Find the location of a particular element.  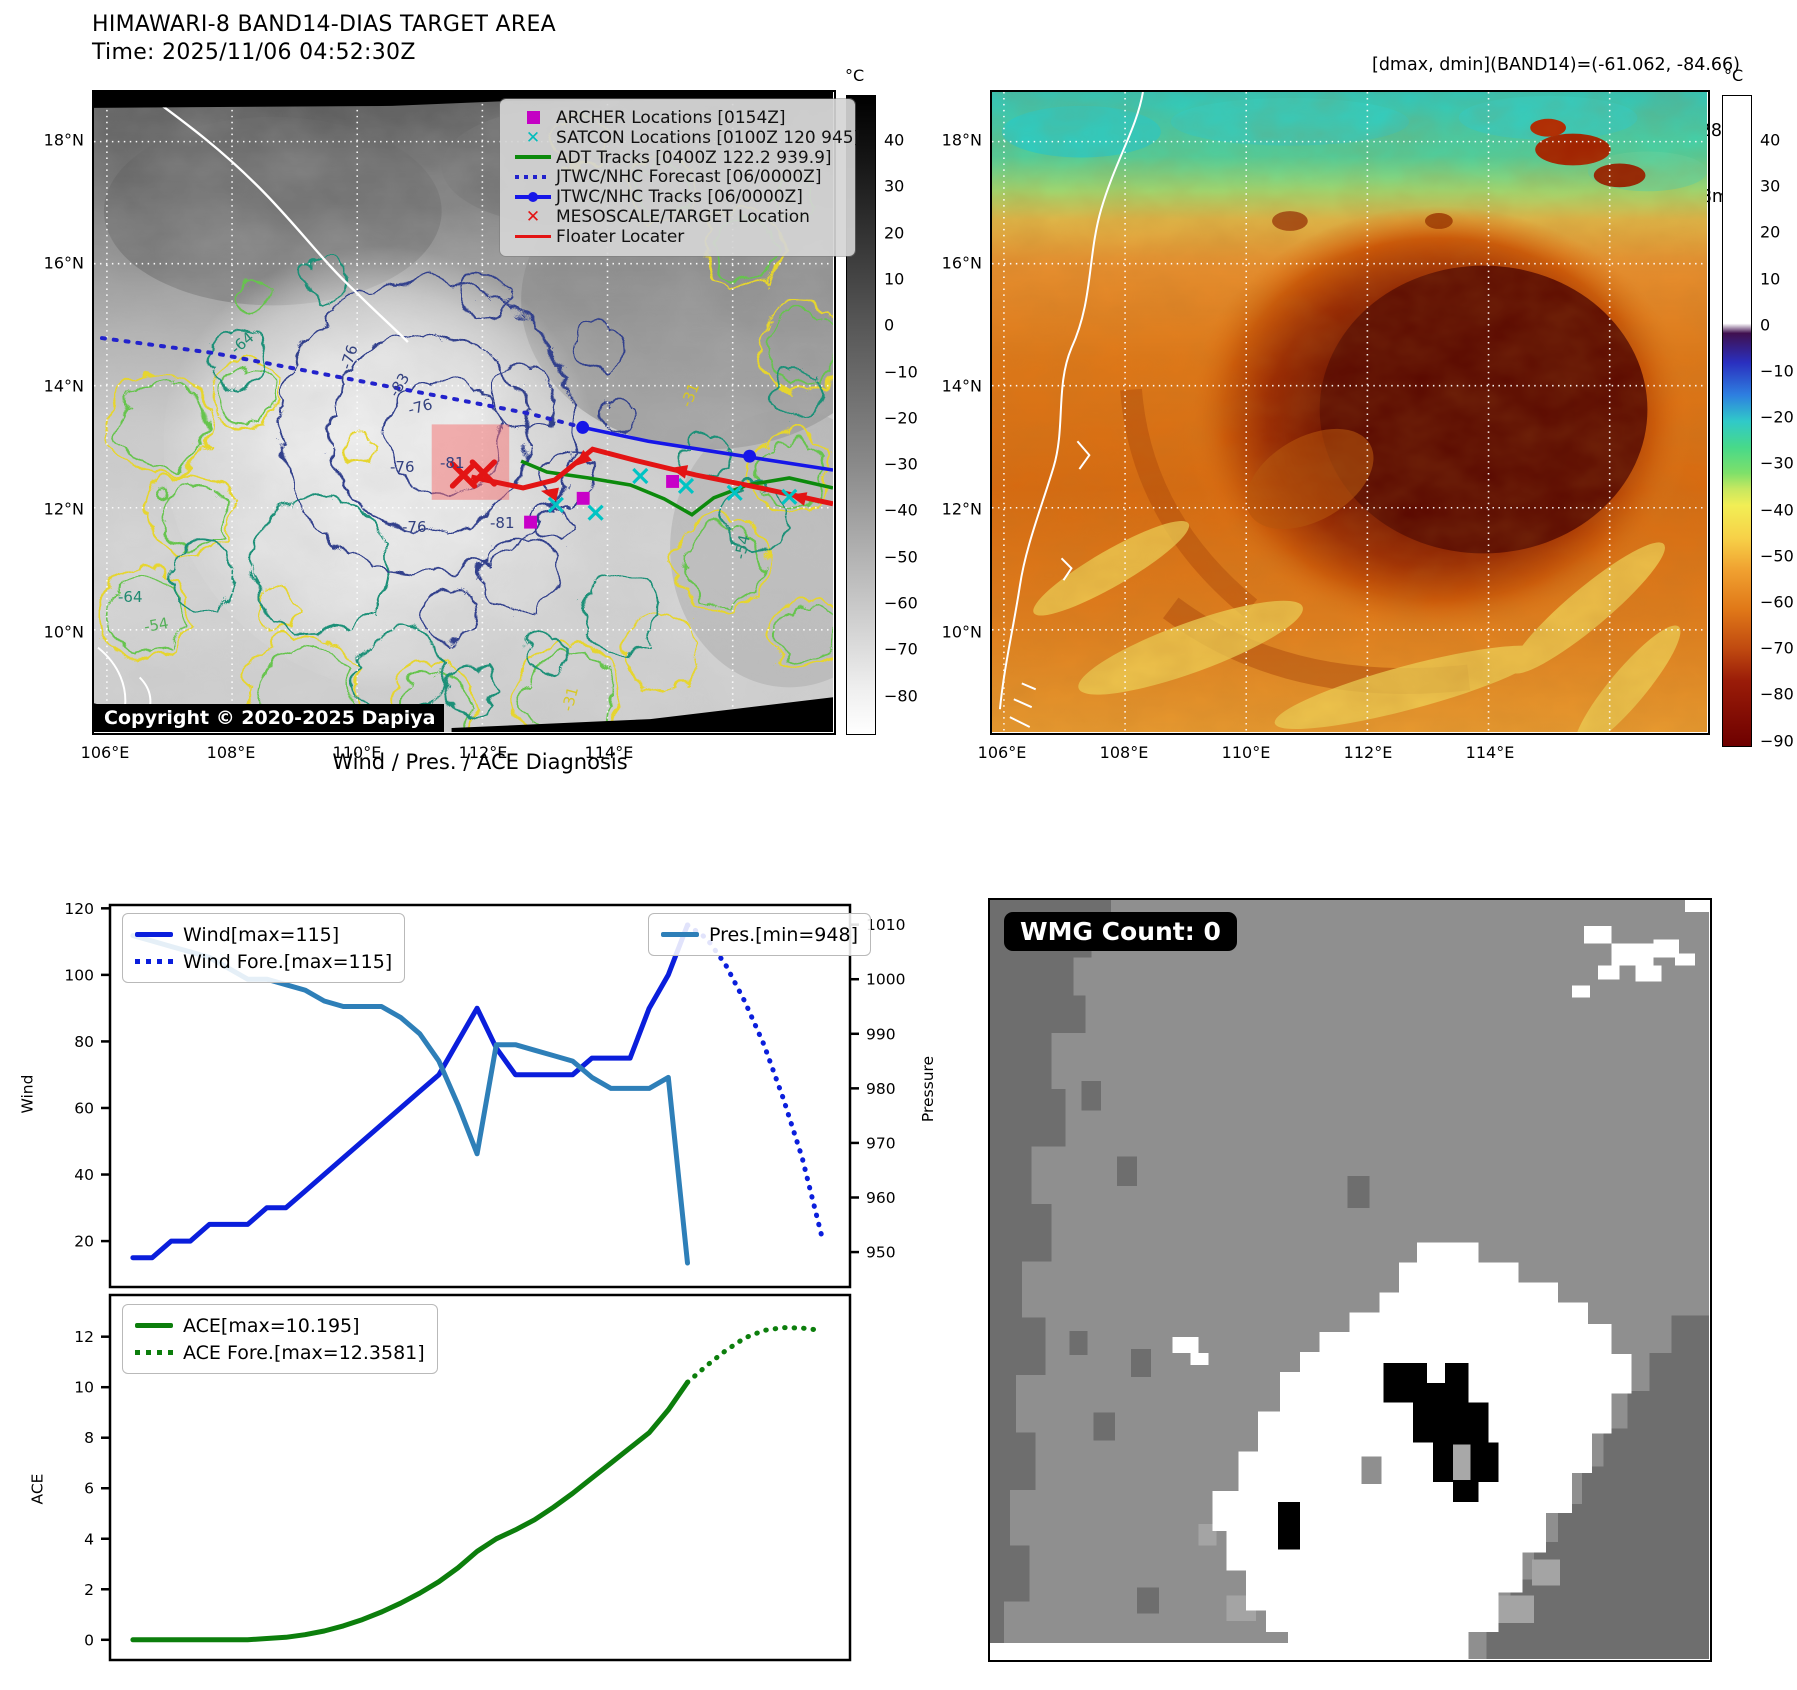

svg-text: 990 is located at coordinates (881, 1034).